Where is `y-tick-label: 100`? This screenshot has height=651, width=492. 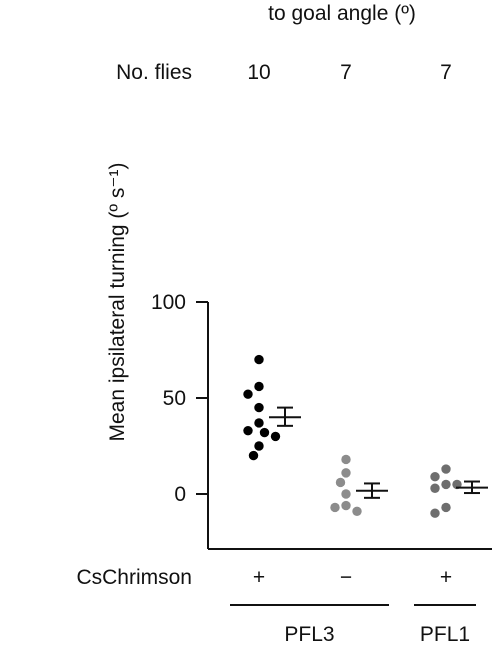 y-tick-label: 100 is located at coordinates (168, 302).